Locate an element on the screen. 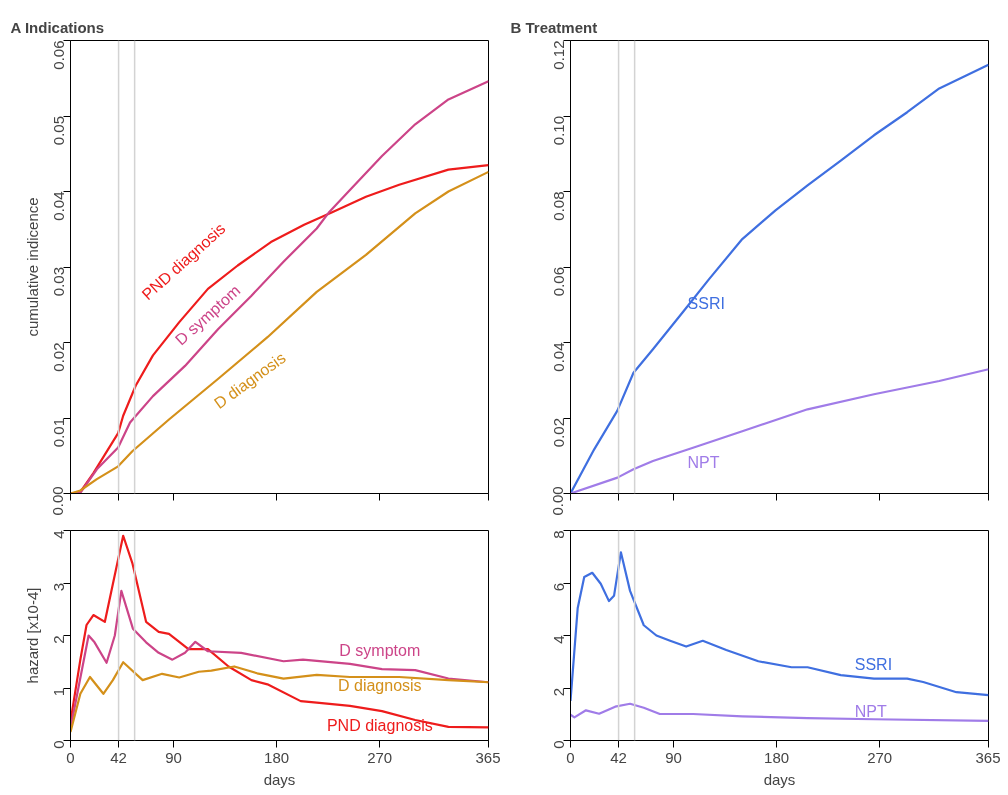 This screenshot has width=1008, height=795. y-tick-label: 0.12 is located at coordinates (558, 55).